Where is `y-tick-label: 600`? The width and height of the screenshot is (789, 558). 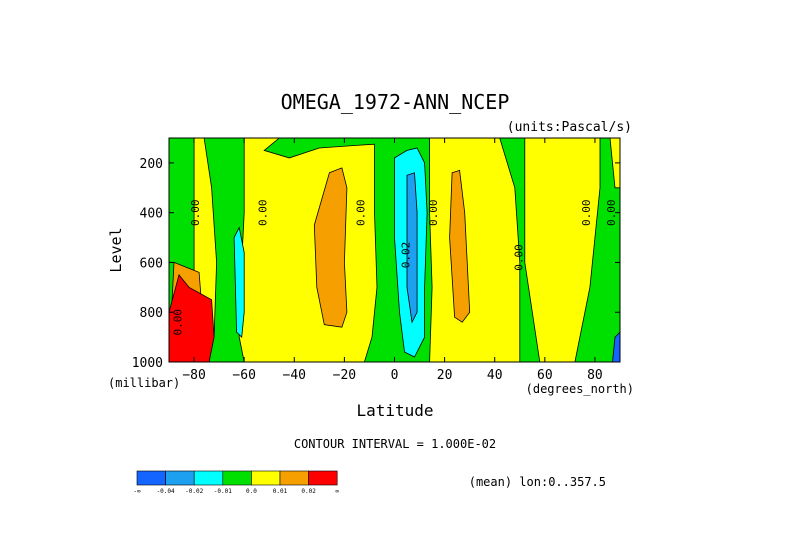 y-tick-label: 600 is located at coordinates (151, 263).